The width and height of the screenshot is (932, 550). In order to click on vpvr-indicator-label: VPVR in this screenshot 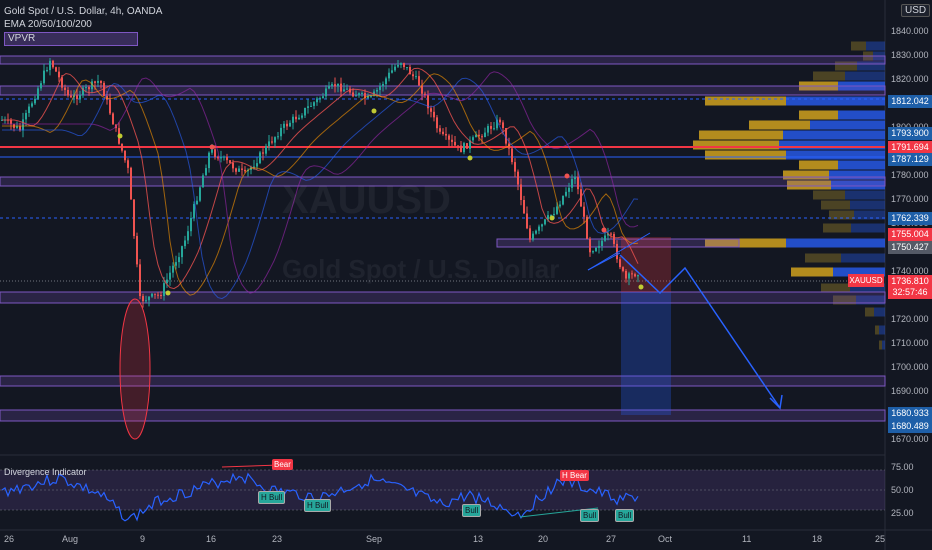, I will do `click(71, 39)`.